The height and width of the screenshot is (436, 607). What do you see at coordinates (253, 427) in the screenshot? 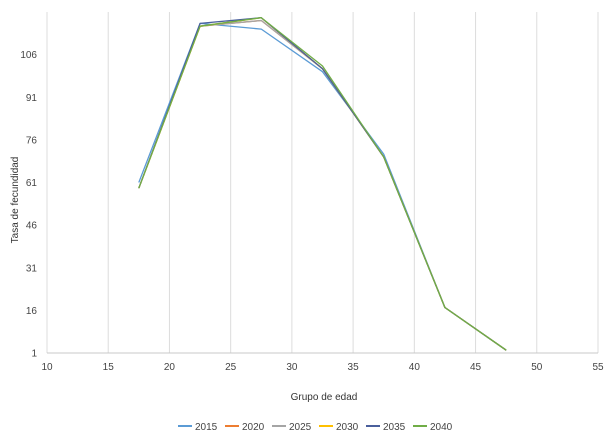
I see `legend-label-2020: 2020` at bounding box center [253, 427].